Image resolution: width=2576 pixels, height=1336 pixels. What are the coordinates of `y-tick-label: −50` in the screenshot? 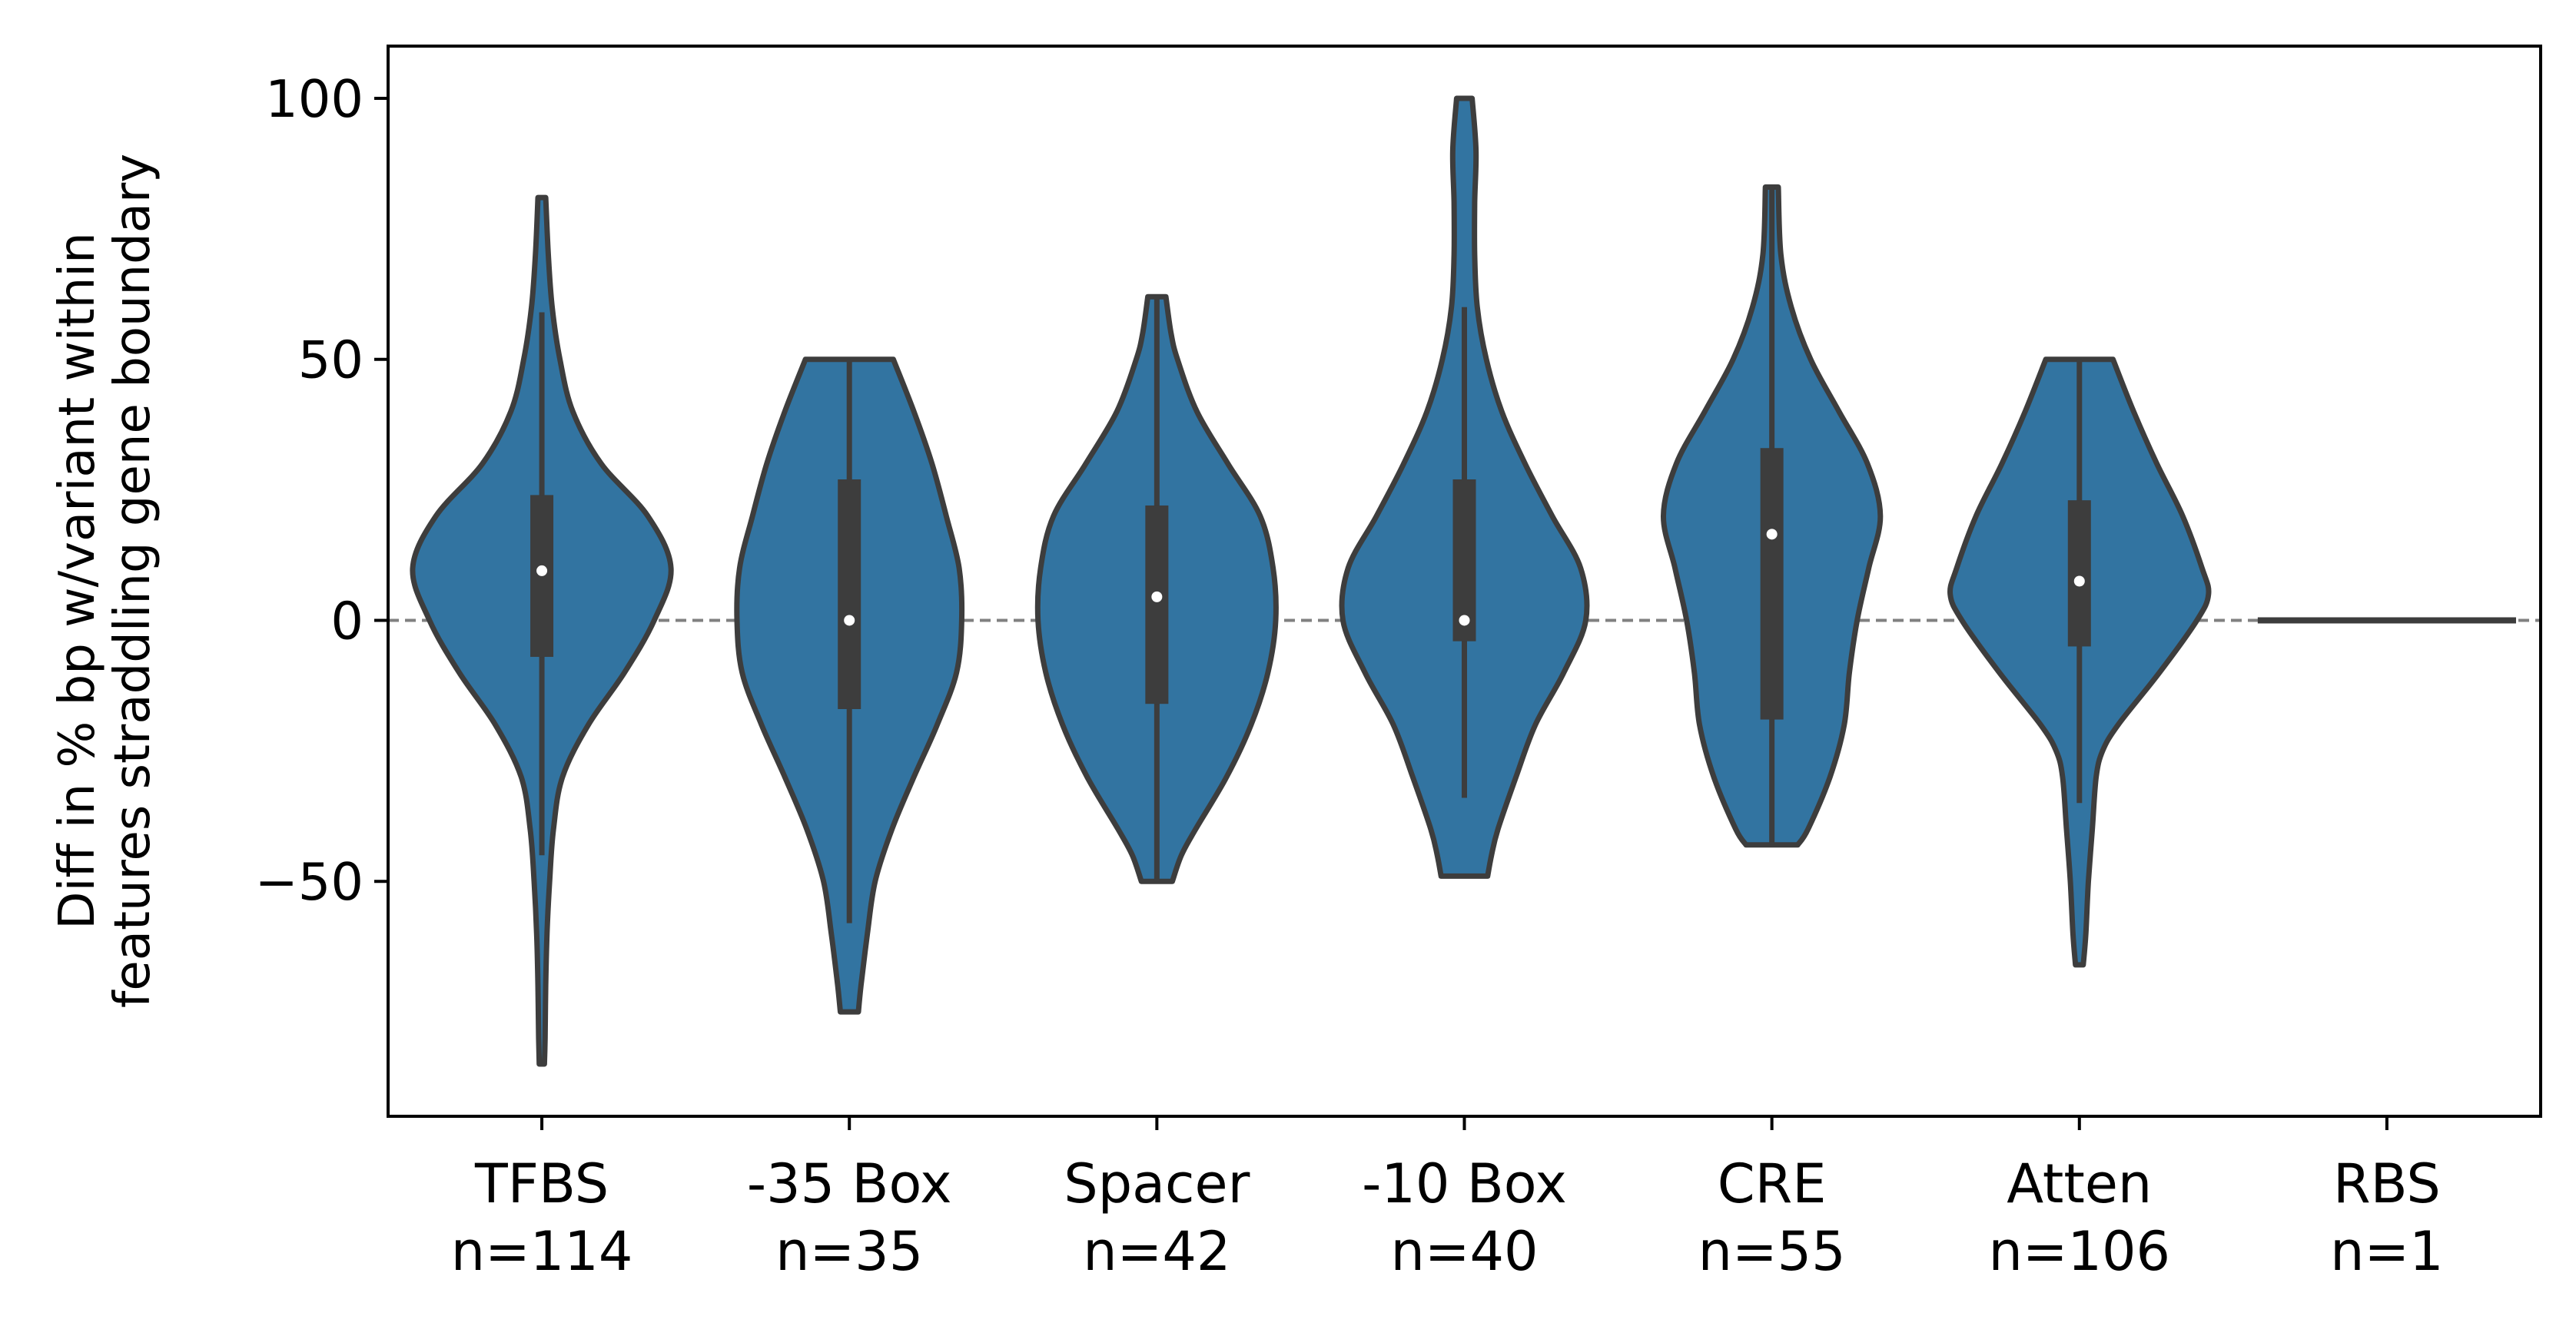 It's located at (309, 882).